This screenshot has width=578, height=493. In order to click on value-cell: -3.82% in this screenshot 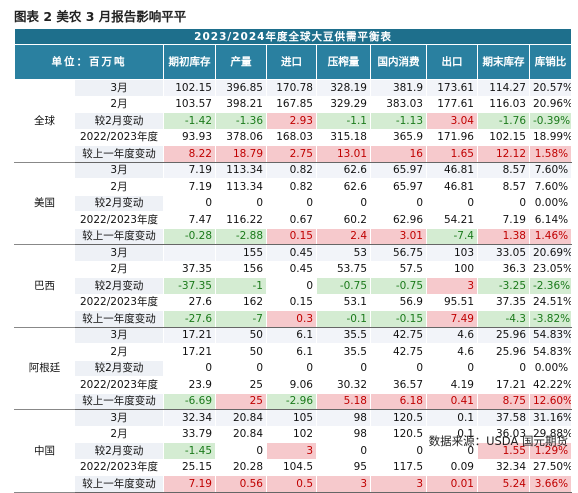, I will do `click(550, 319)`.